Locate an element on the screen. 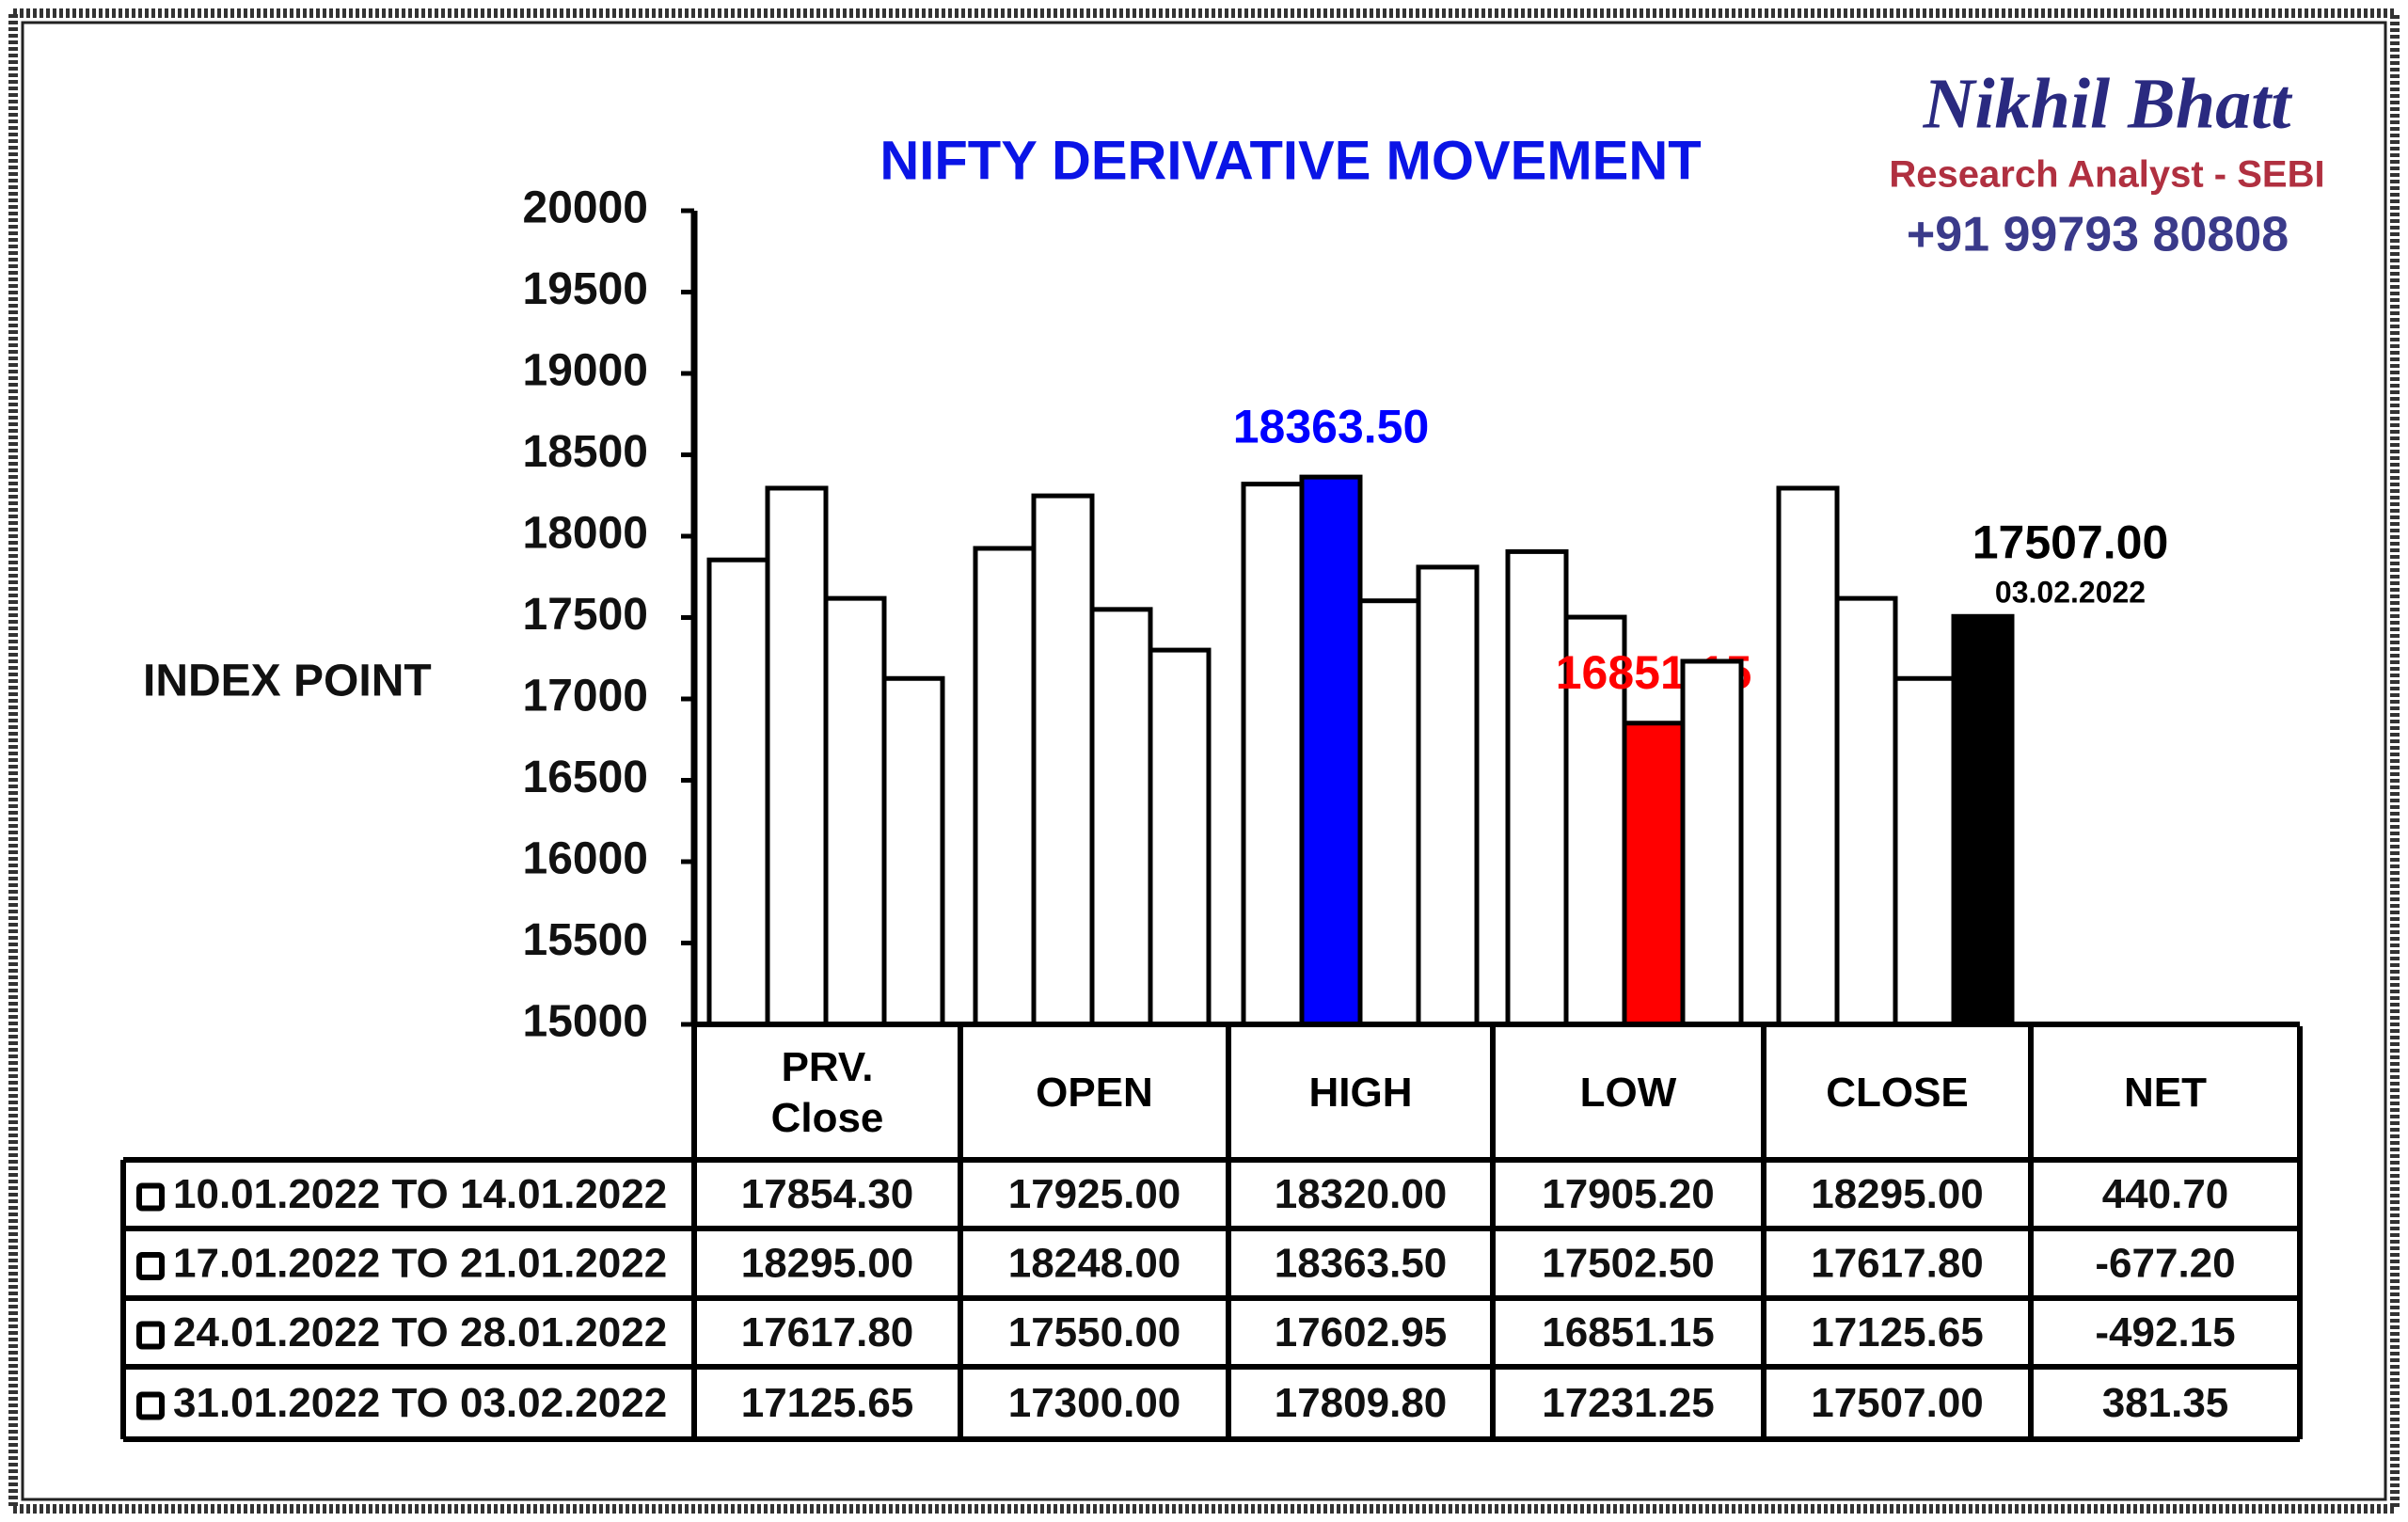  legend-label: 31.01.2022 TO 03.02.2022 is located at coordinates (420, 1403).